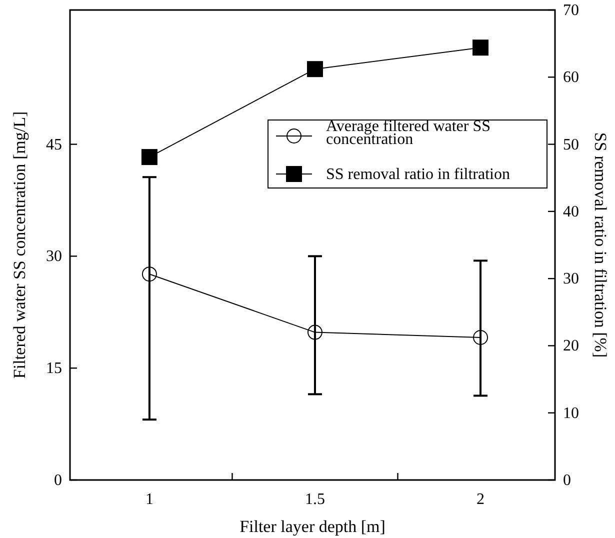 Image resolution: width=615 pixels, height=538 pixels. I want to click on x-tick-label: 2, so click(480, 499).